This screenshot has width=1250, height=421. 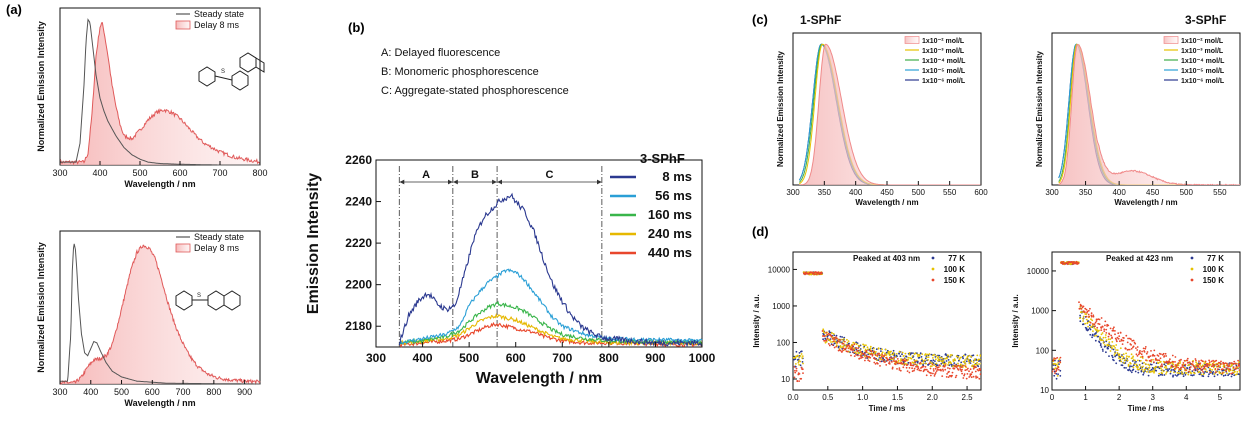 What do you see at coordinates (702, 358) in the screenshot?
I see `x-tick-label: 1000` at bounding box center [702, 358].